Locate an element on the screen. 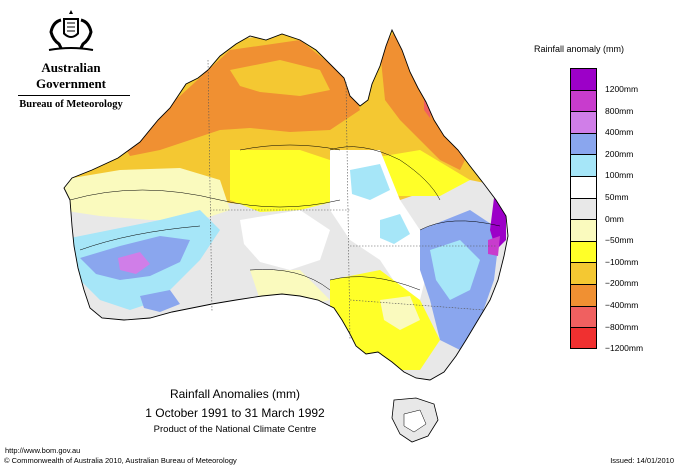  legend-label: 100mm is located at coordinates (619, 175).